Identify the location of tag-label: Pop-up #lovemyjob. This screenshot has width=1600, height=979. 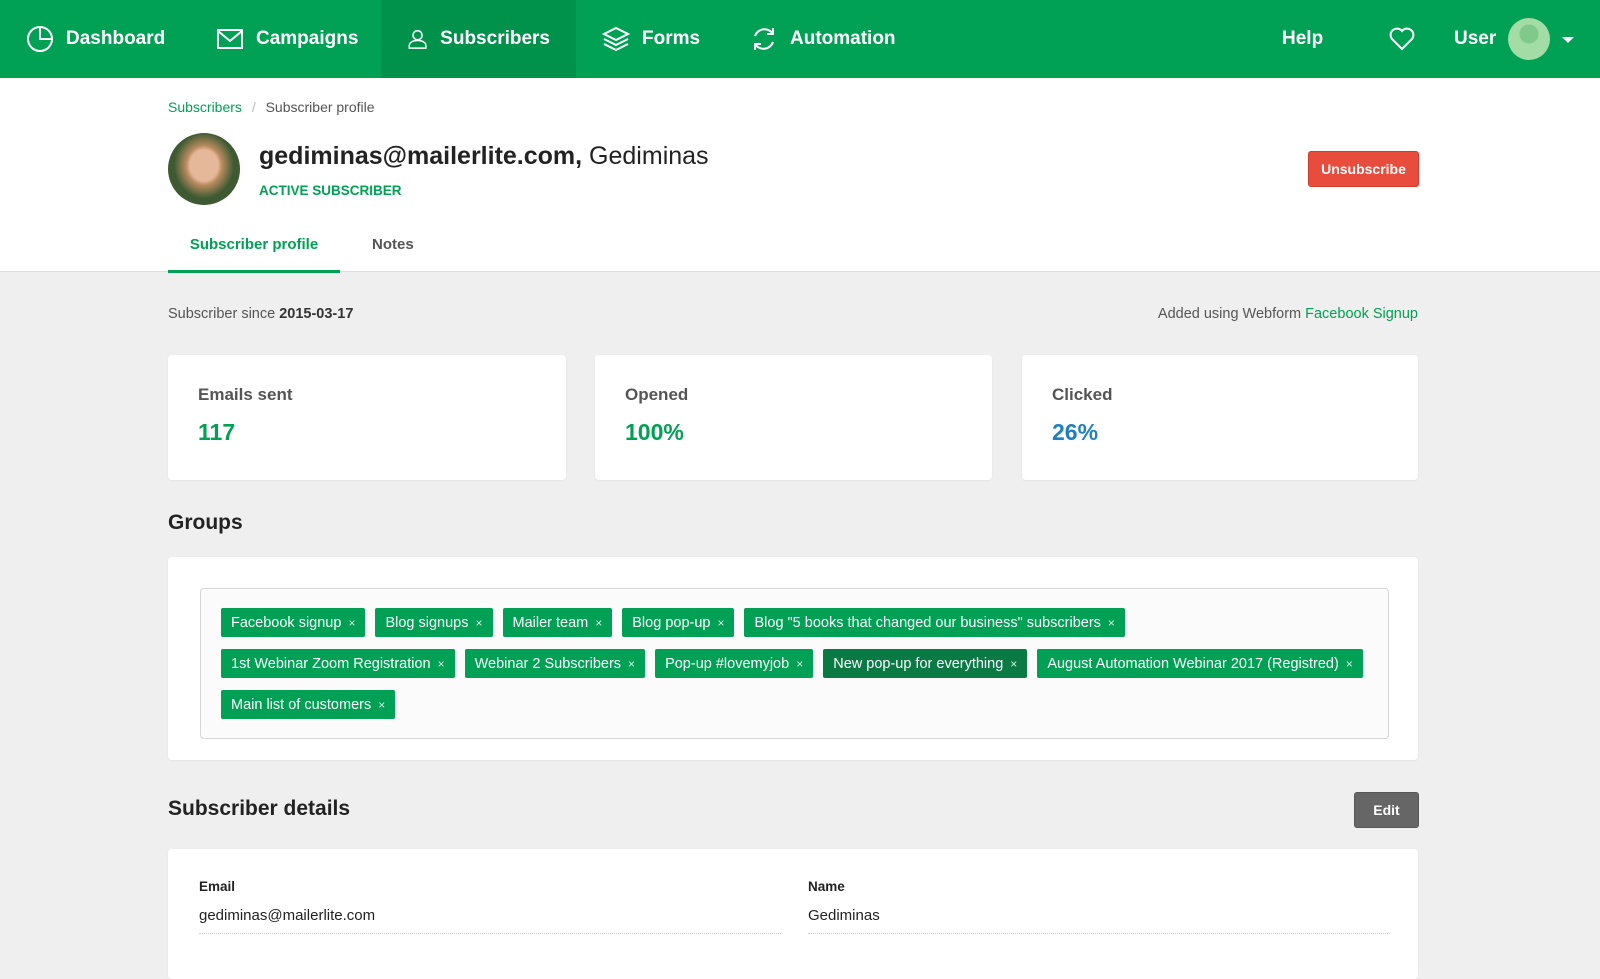
(727, 663).